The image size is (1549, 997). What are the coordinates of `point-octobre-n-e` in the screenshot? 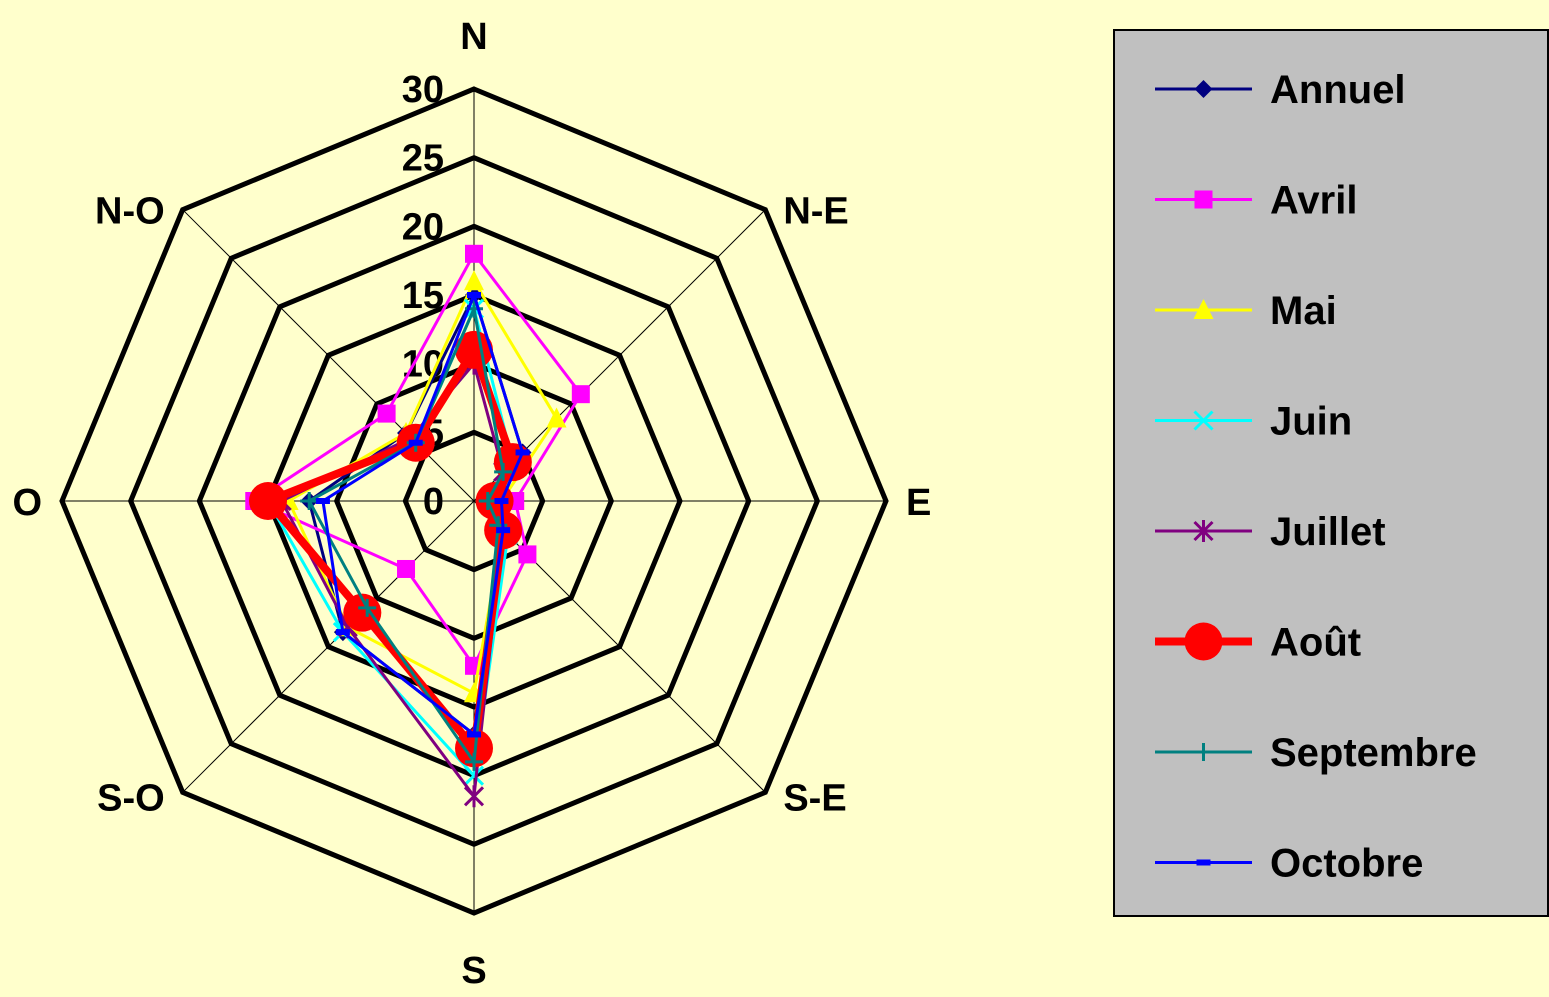 It's located at (522, 452).